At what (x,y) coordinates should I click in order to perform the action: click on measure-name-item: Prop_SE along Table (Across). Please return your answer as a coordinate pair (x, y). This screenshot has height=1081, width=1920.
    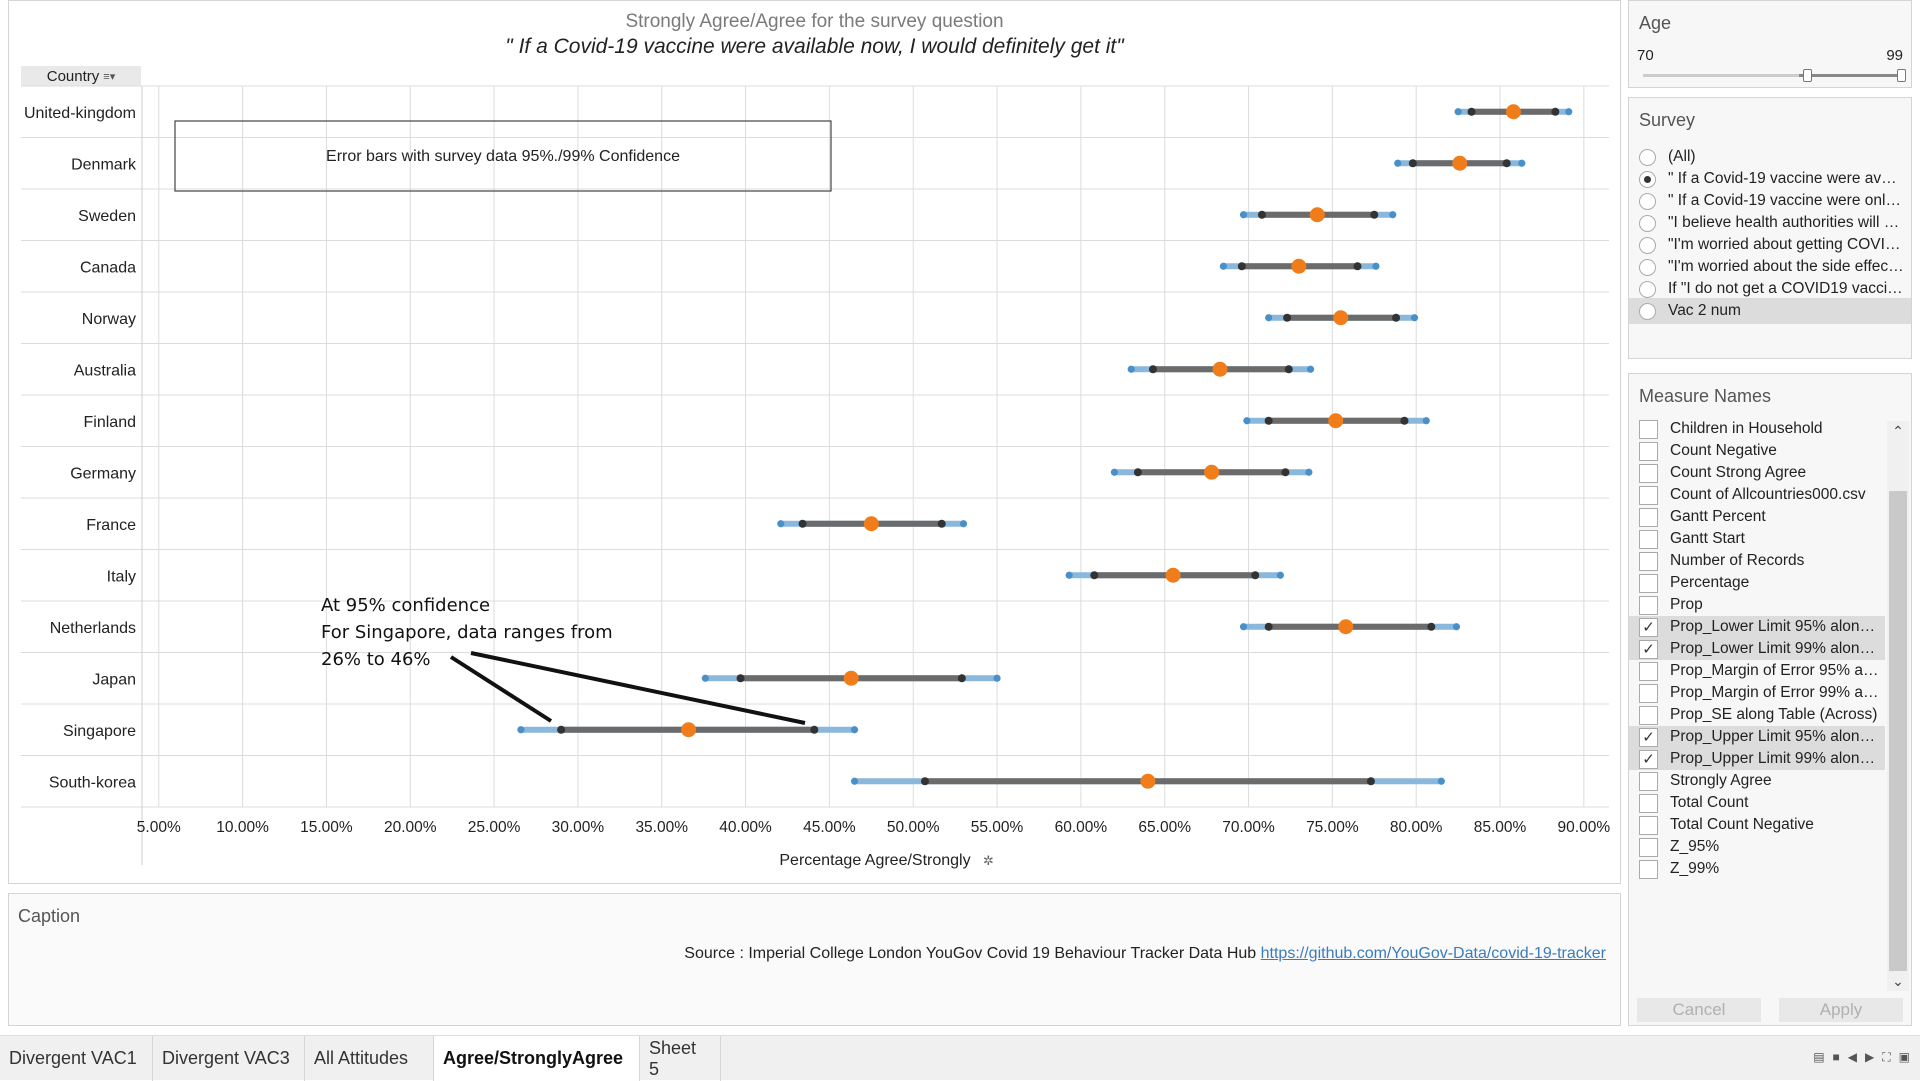
    Looking at the image, I should click on (1757, 715).